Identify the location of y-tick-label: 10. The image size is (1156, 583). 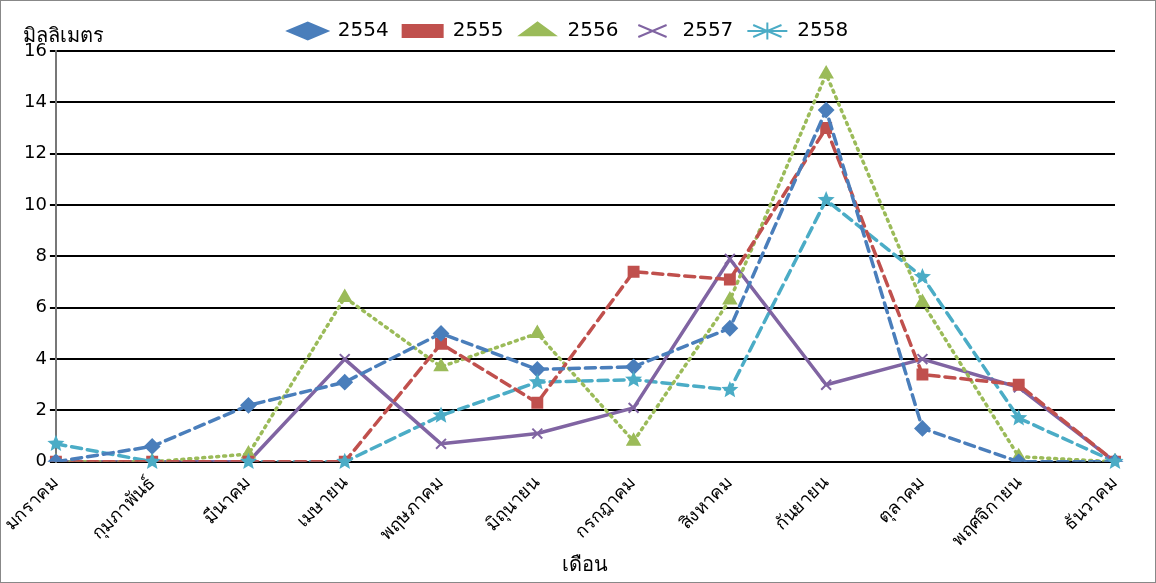
(35, 203).